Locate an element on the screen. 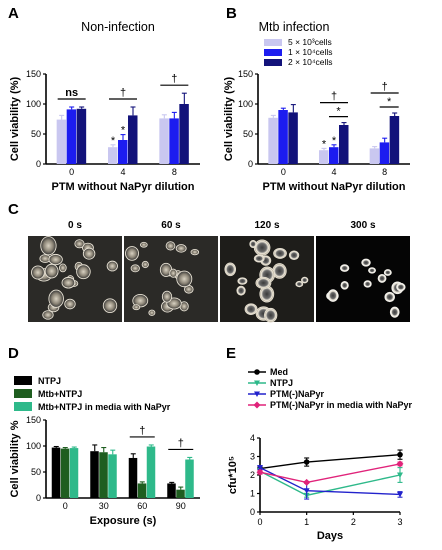 This screenshot has width=442, height=550. significance-label: * is located at coordinates (338, 112).